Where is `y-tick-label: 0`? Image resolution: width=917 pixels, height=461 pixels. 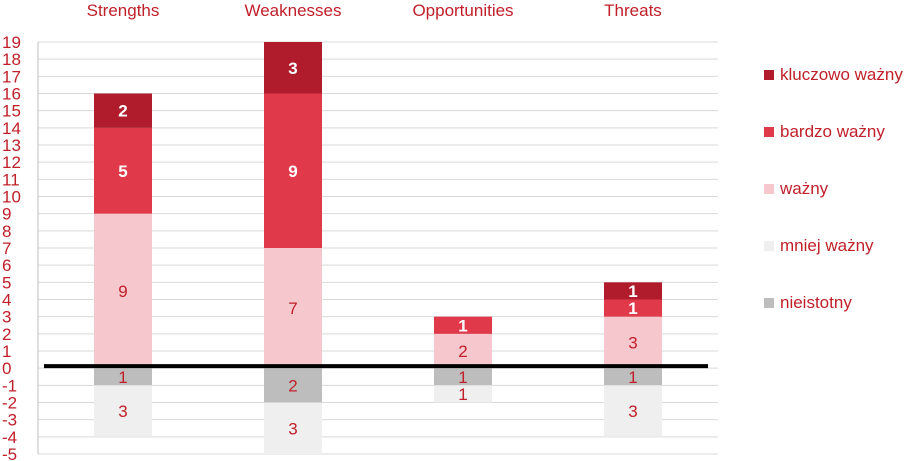
y-tick-label: 0 is located at coordinates (6, 368).